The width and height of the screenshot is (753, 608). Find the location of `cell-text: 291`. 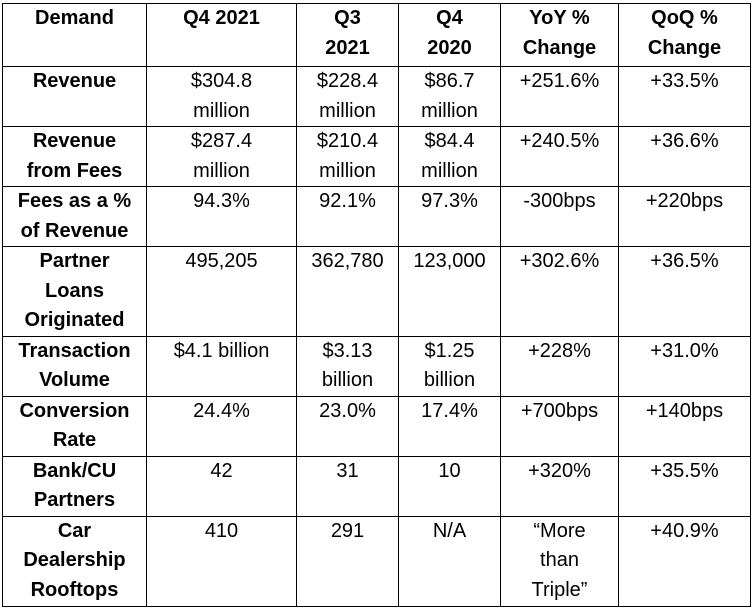

cell-text: 291 is located at coordinates (347, 530).